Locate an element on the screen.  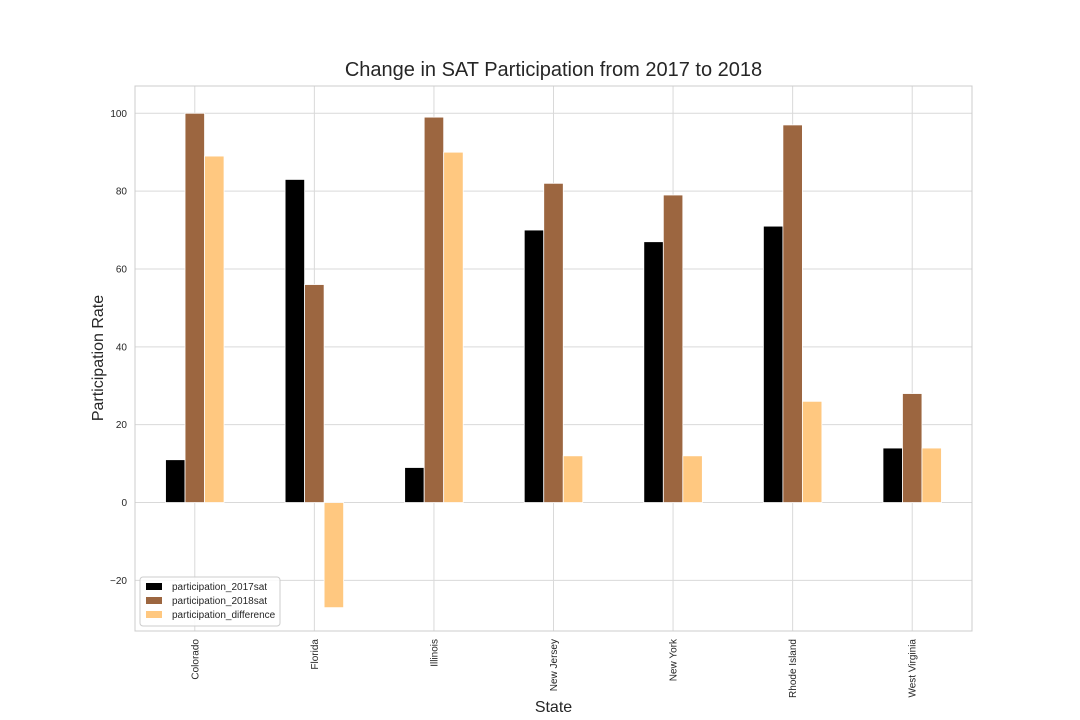
bar-participation_2017sat-west-virginia is located at coordinates (892, 475).